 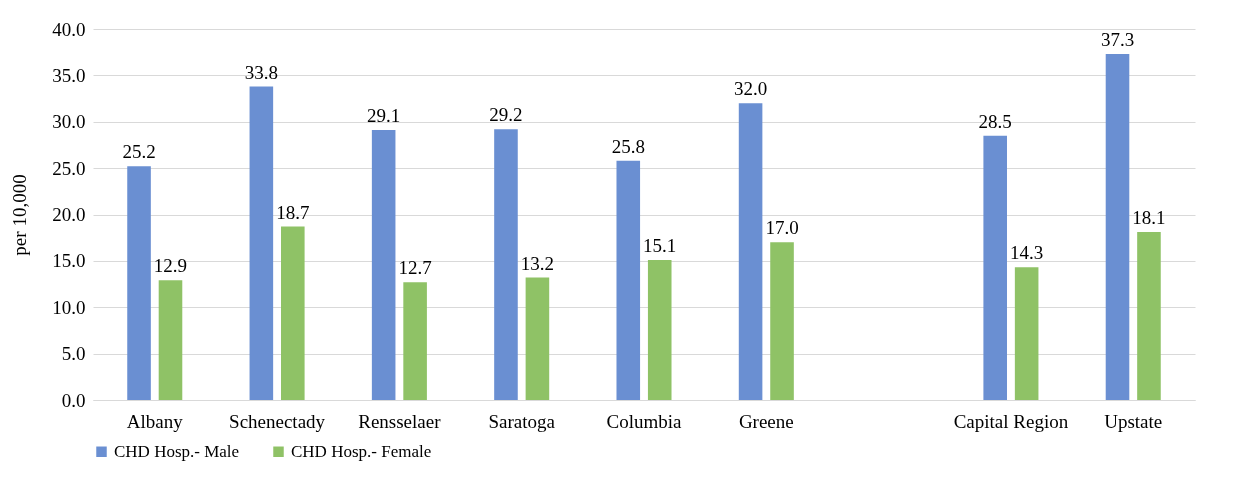 I want to click on y-tick-label: 15.0, so click(x=69, y=261).